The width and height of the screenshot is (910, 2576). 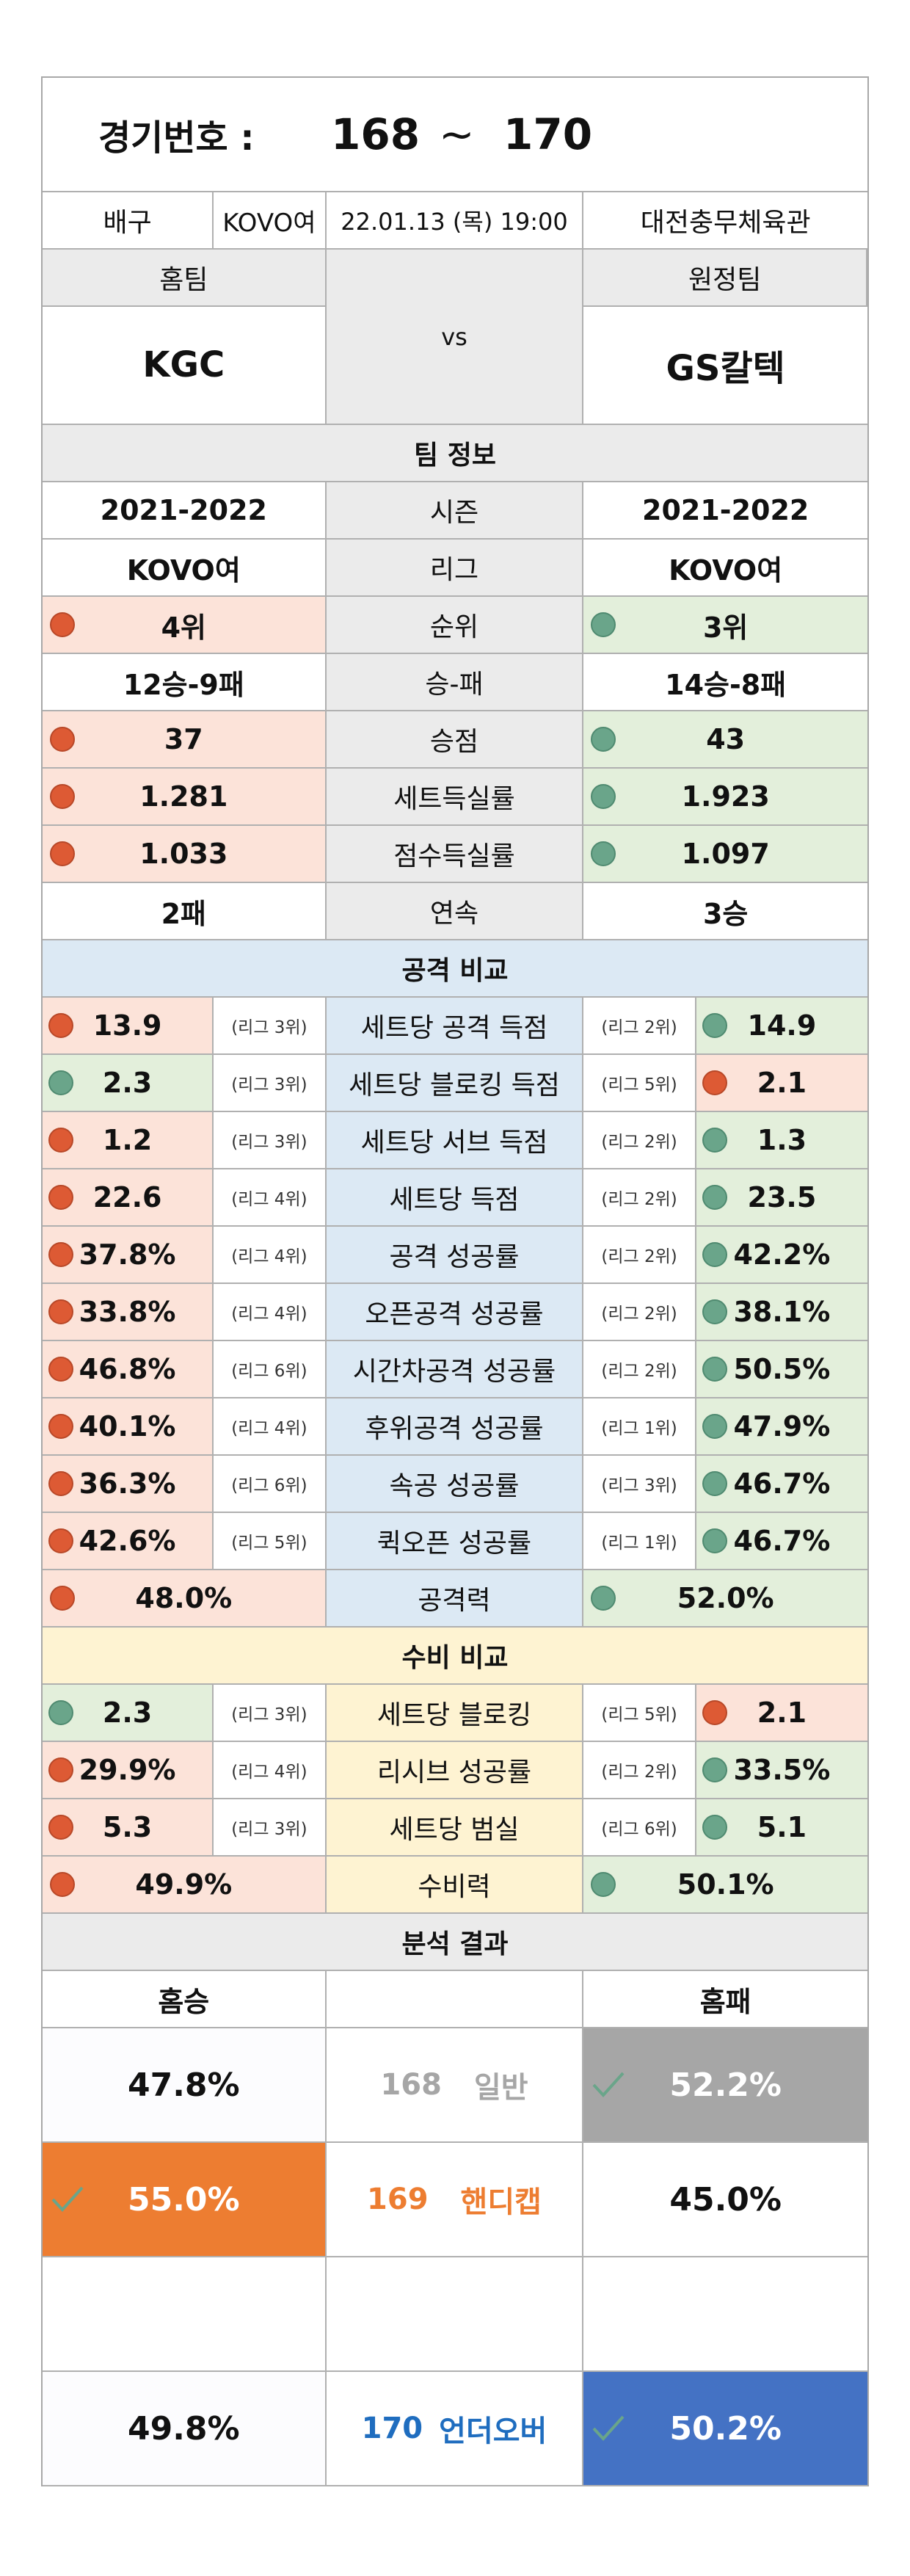 I want to click on defense-power-row: 49.9% 수비력 50.1%, so click(x=455, y=1886).